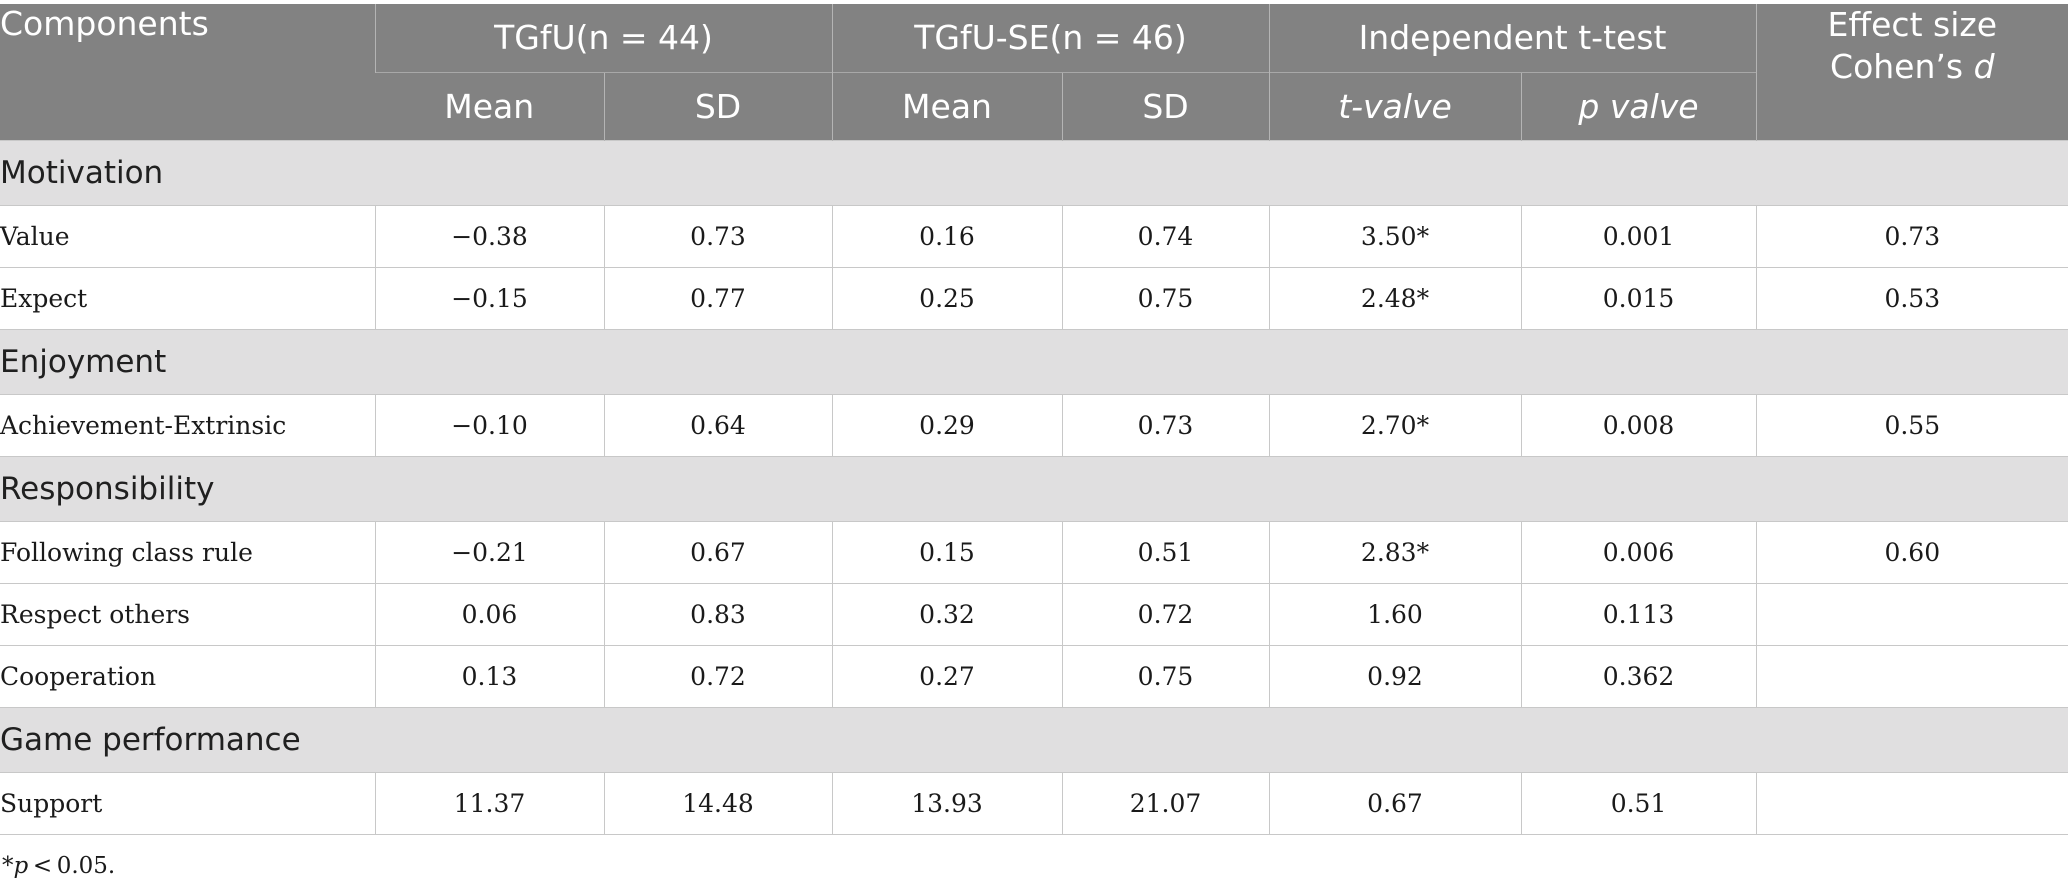  What do you see at coordinates (718, 613) in the screenshot?
I see `tgfu-sd-cell: 0.83` at bounding box center [718, 613].